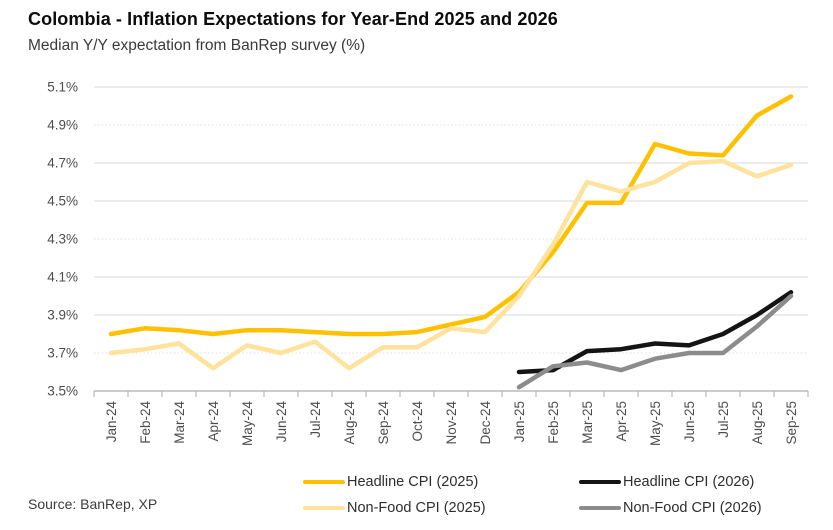 The image size is (833, 530). What do you see at coordinates (451, 393) in the screenshot?
I see `x-axis` at bounding box center [451, 393].